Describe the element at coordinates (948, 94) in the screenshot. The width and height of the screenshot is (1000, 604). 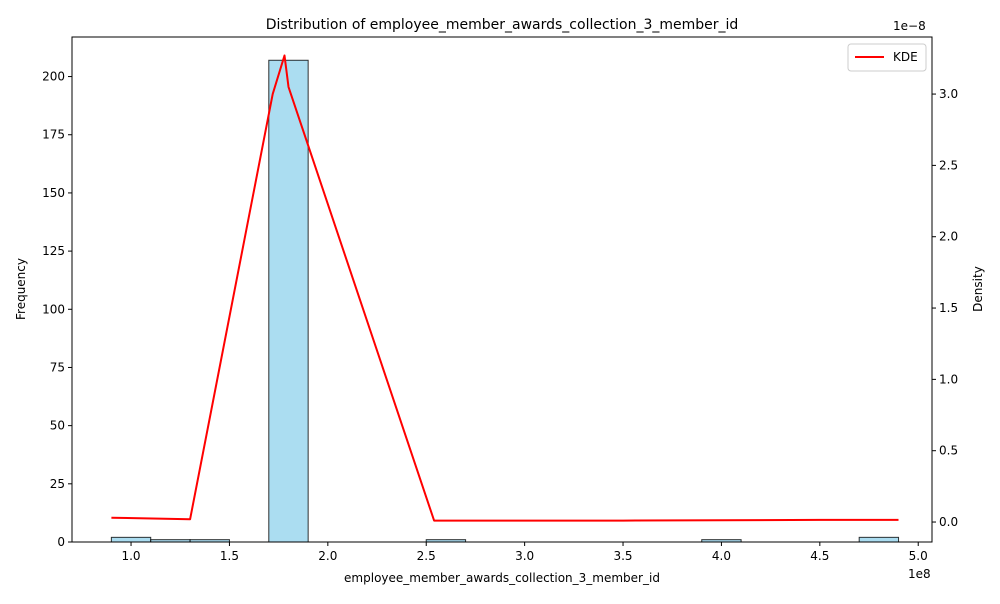
I see `y2-tick-label: 3.0` at that location.